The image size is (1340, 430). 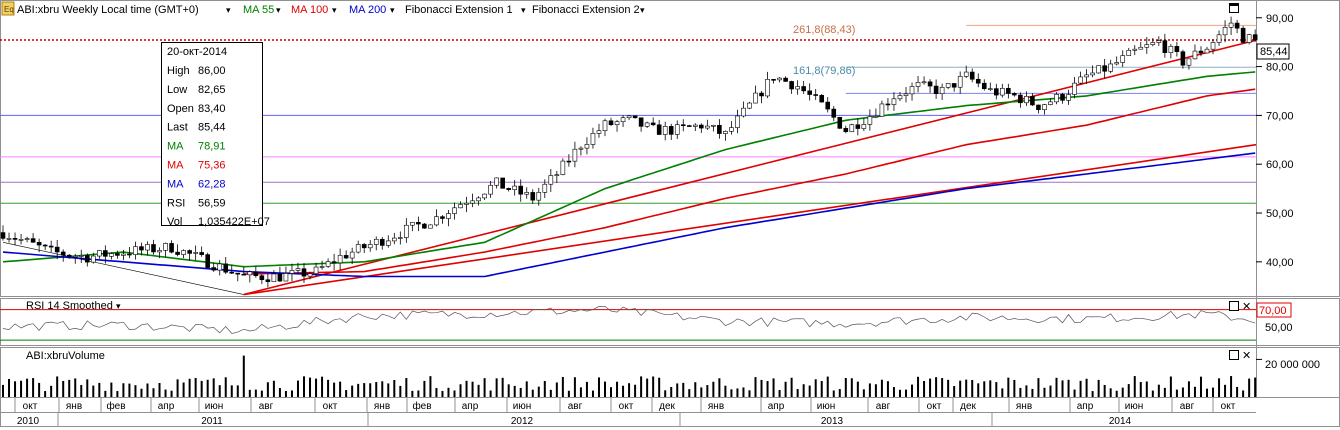 I want to click on rsi-line, so click(x=629, y=320).